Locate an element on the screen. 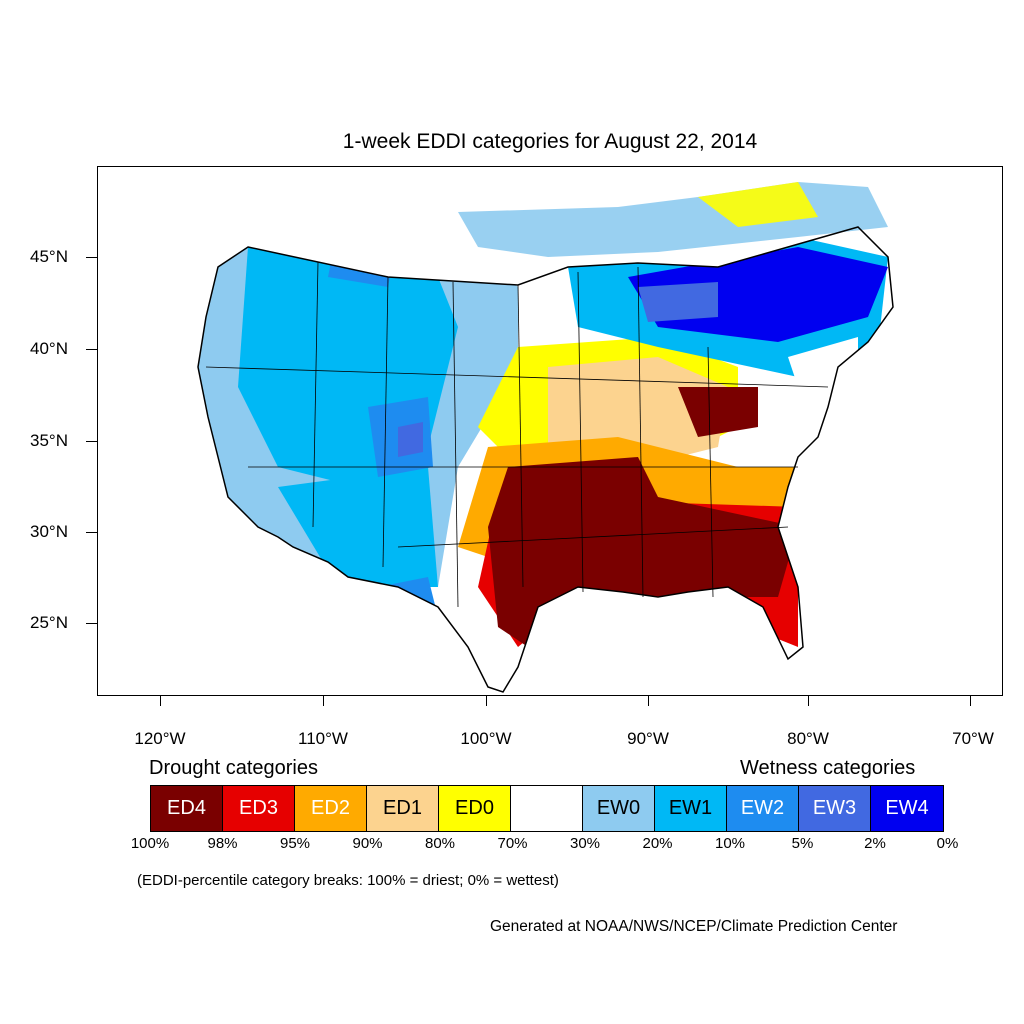 This screenshot has width=1024, height=1024. legend-cell: EW4 is located at coordinates (907, 808).